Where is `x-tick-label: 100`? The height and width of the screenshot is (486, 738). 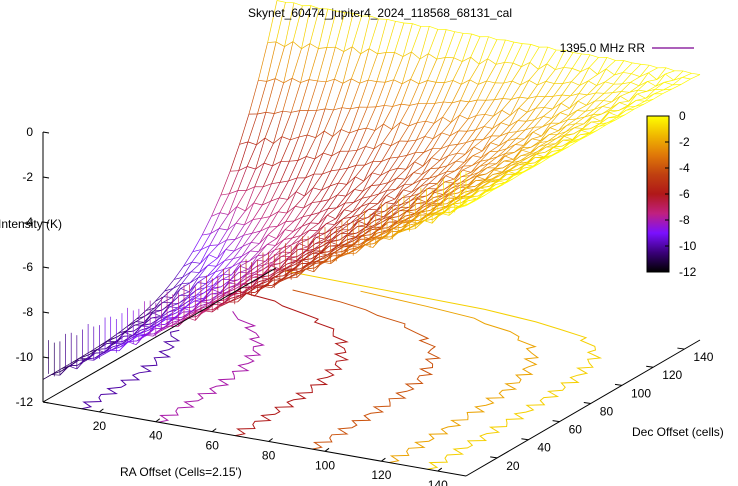 x-tick-label: 100 is located at coordinates (325, 465).